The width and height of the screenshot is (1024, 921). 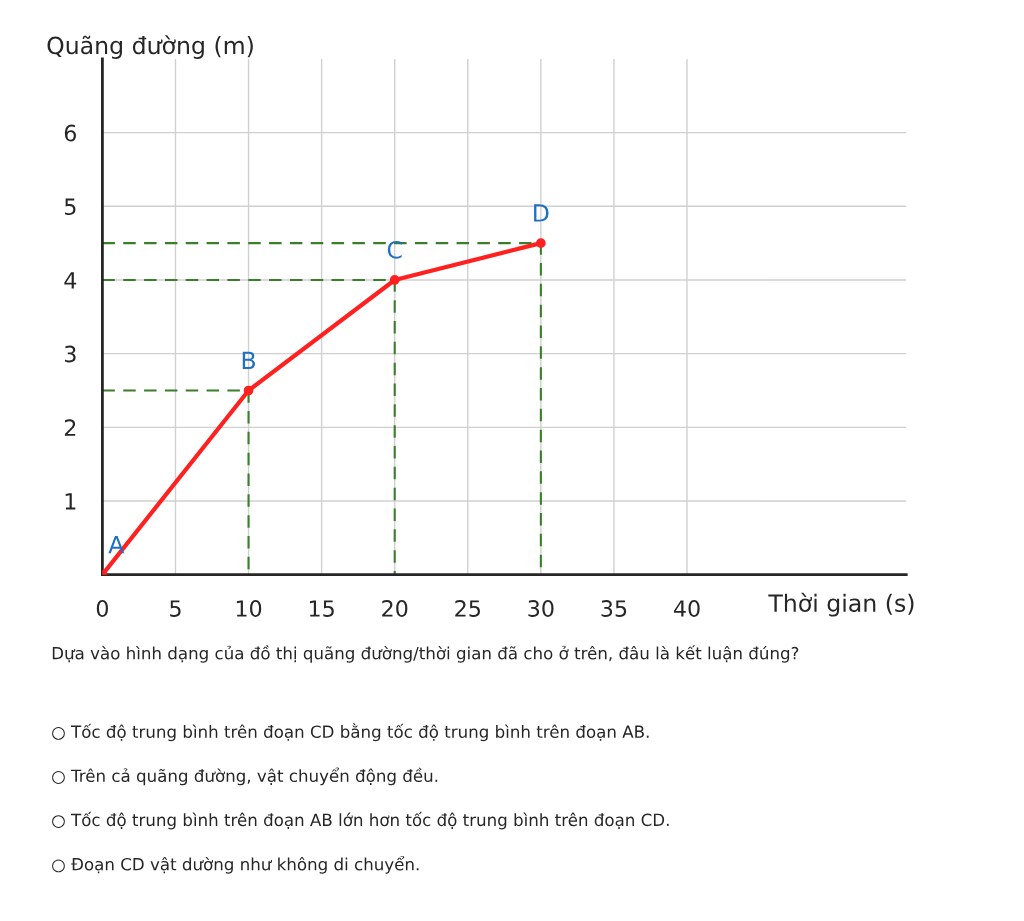 I want to click on x-tick-label: 30, so click(x=541, y=608).